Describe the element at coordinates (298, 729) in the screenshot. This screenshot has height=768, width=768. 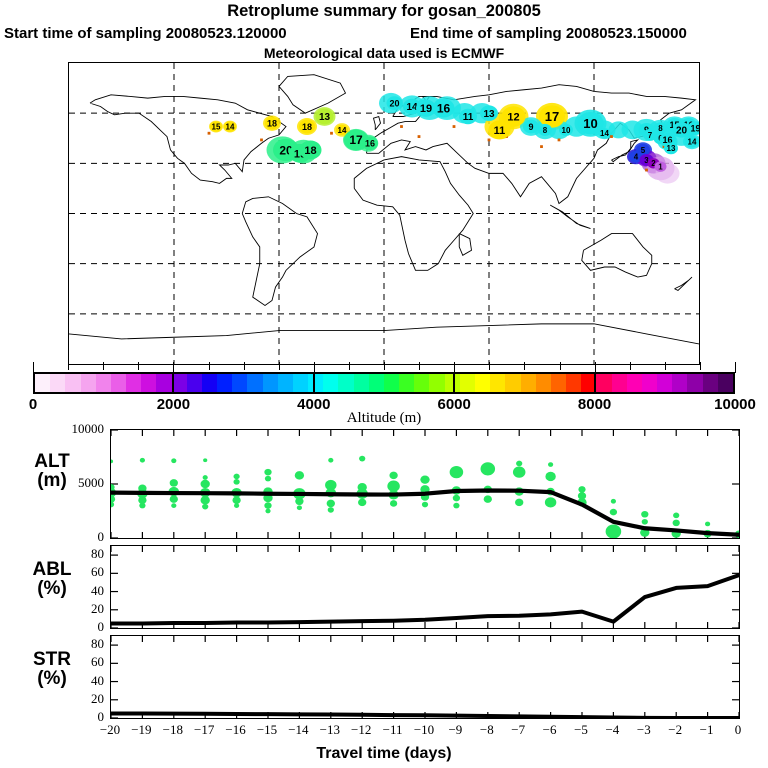
I see `x-tick-label: −14` at that location.